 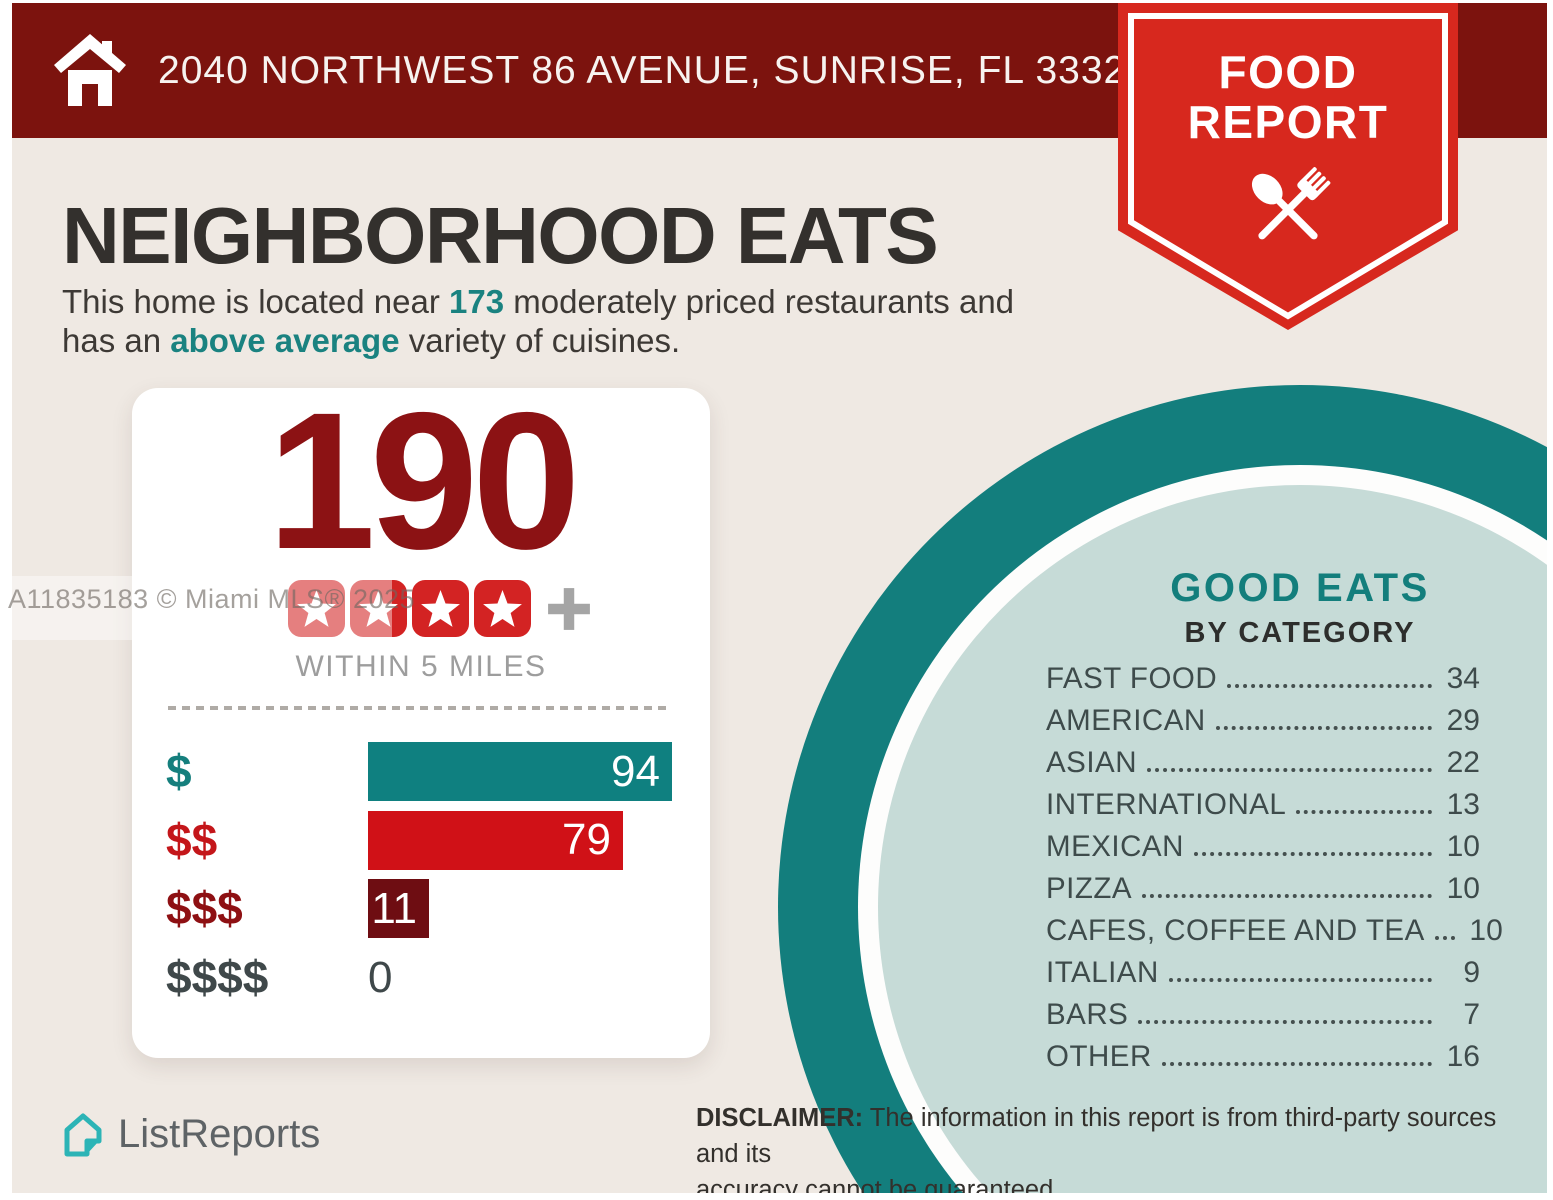 I want to click on price-bar-row: $ 94, so click(x=421, y=771).